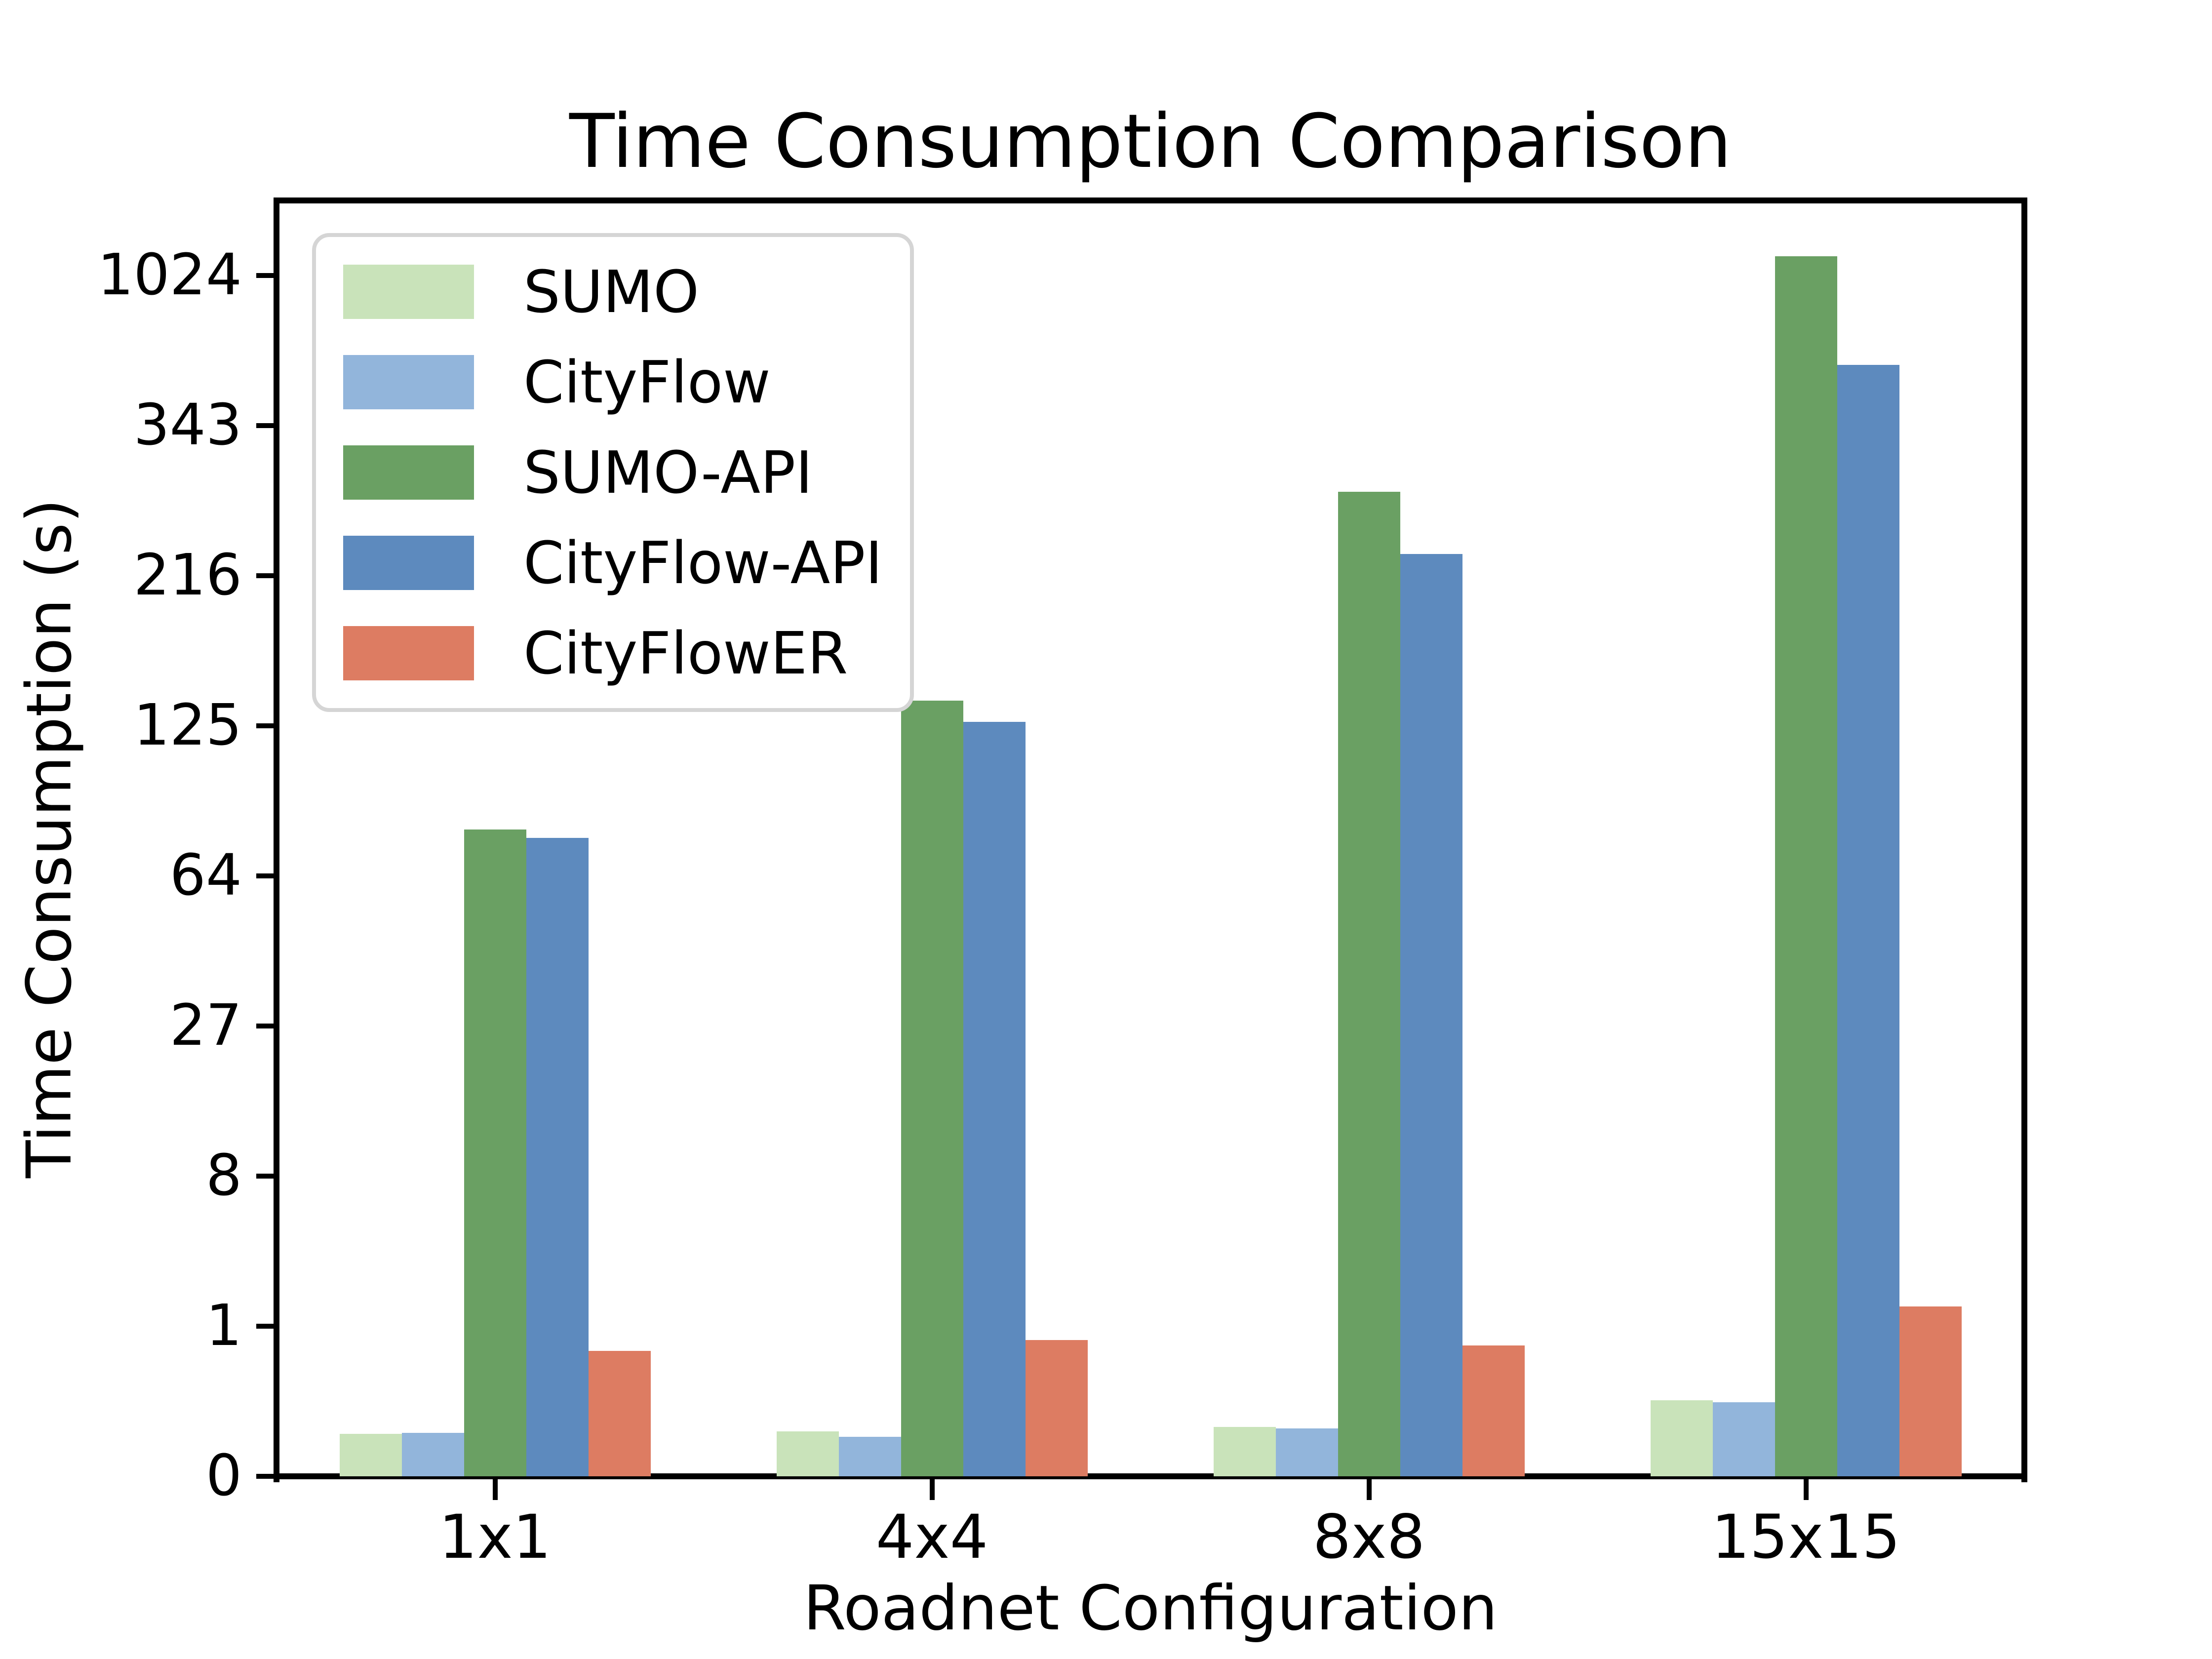  Describe the element at coordinates (932, 1089) in the screenshot. I see `bar-sumo-api-4x4` at that location.